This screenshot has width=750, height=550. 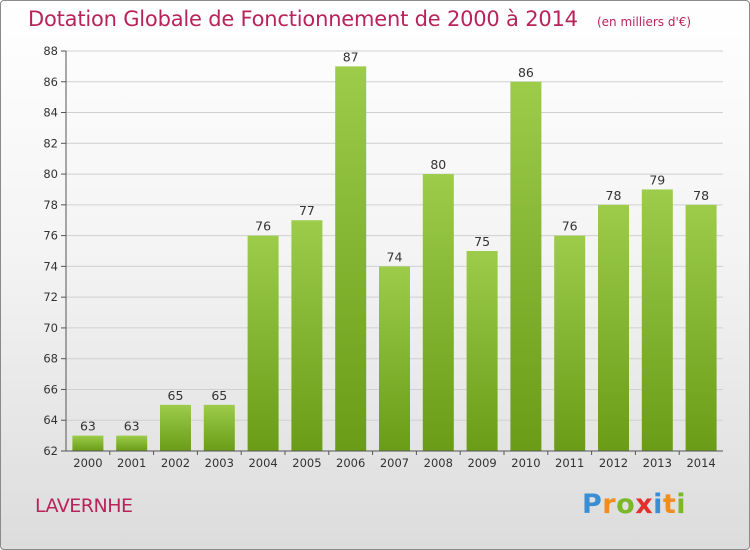 I want to click on y-tick-label: 66, so click(x=50, y=389).